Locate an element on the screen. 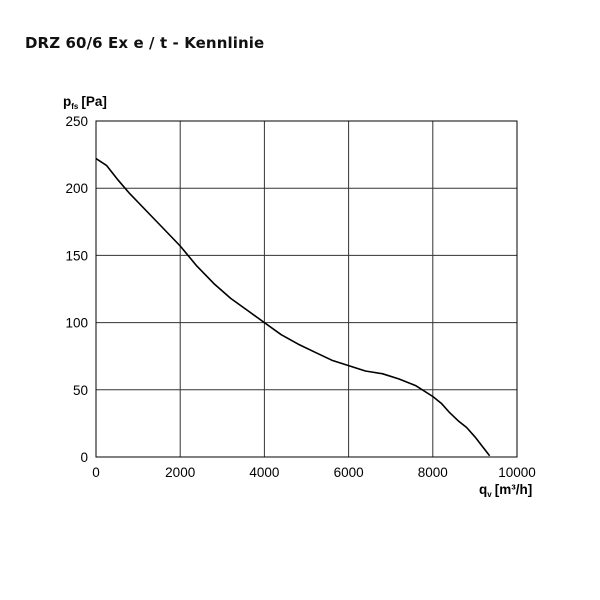  y-axis-label-unit: [Pa] is located at coordinates (94, 101).